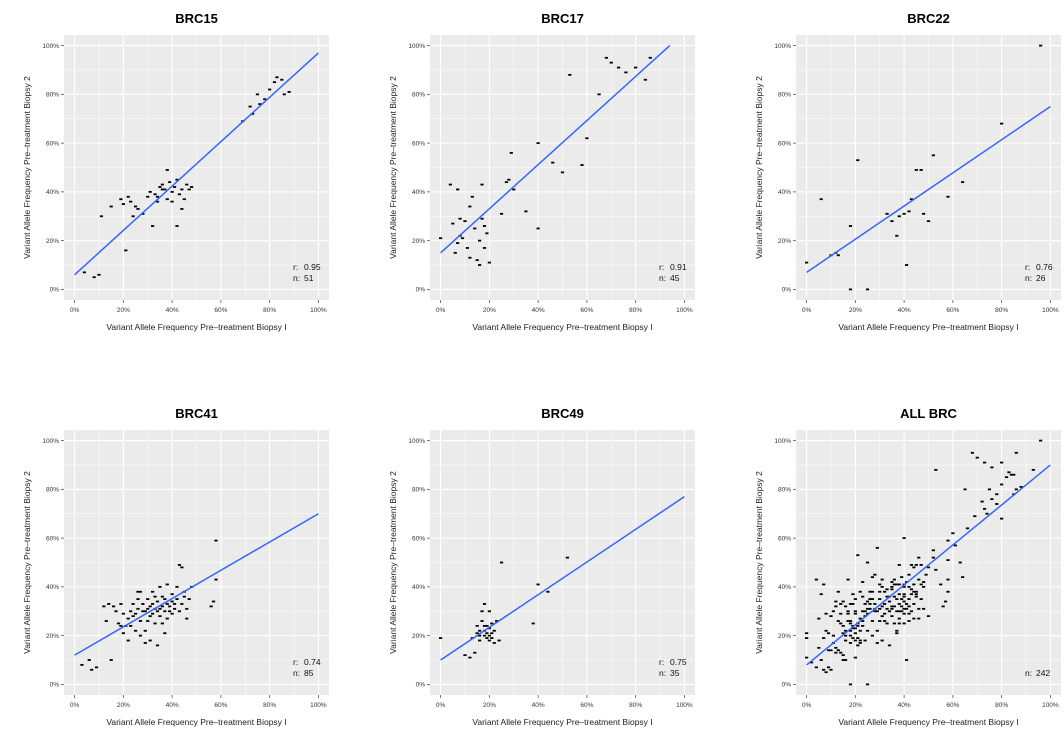 This screenshot has height=754, width=1064. What do you see at coordinates (55, 290) in the screenshot?
I see `y-tick-label: 0%` at bounding box center [55, 290].